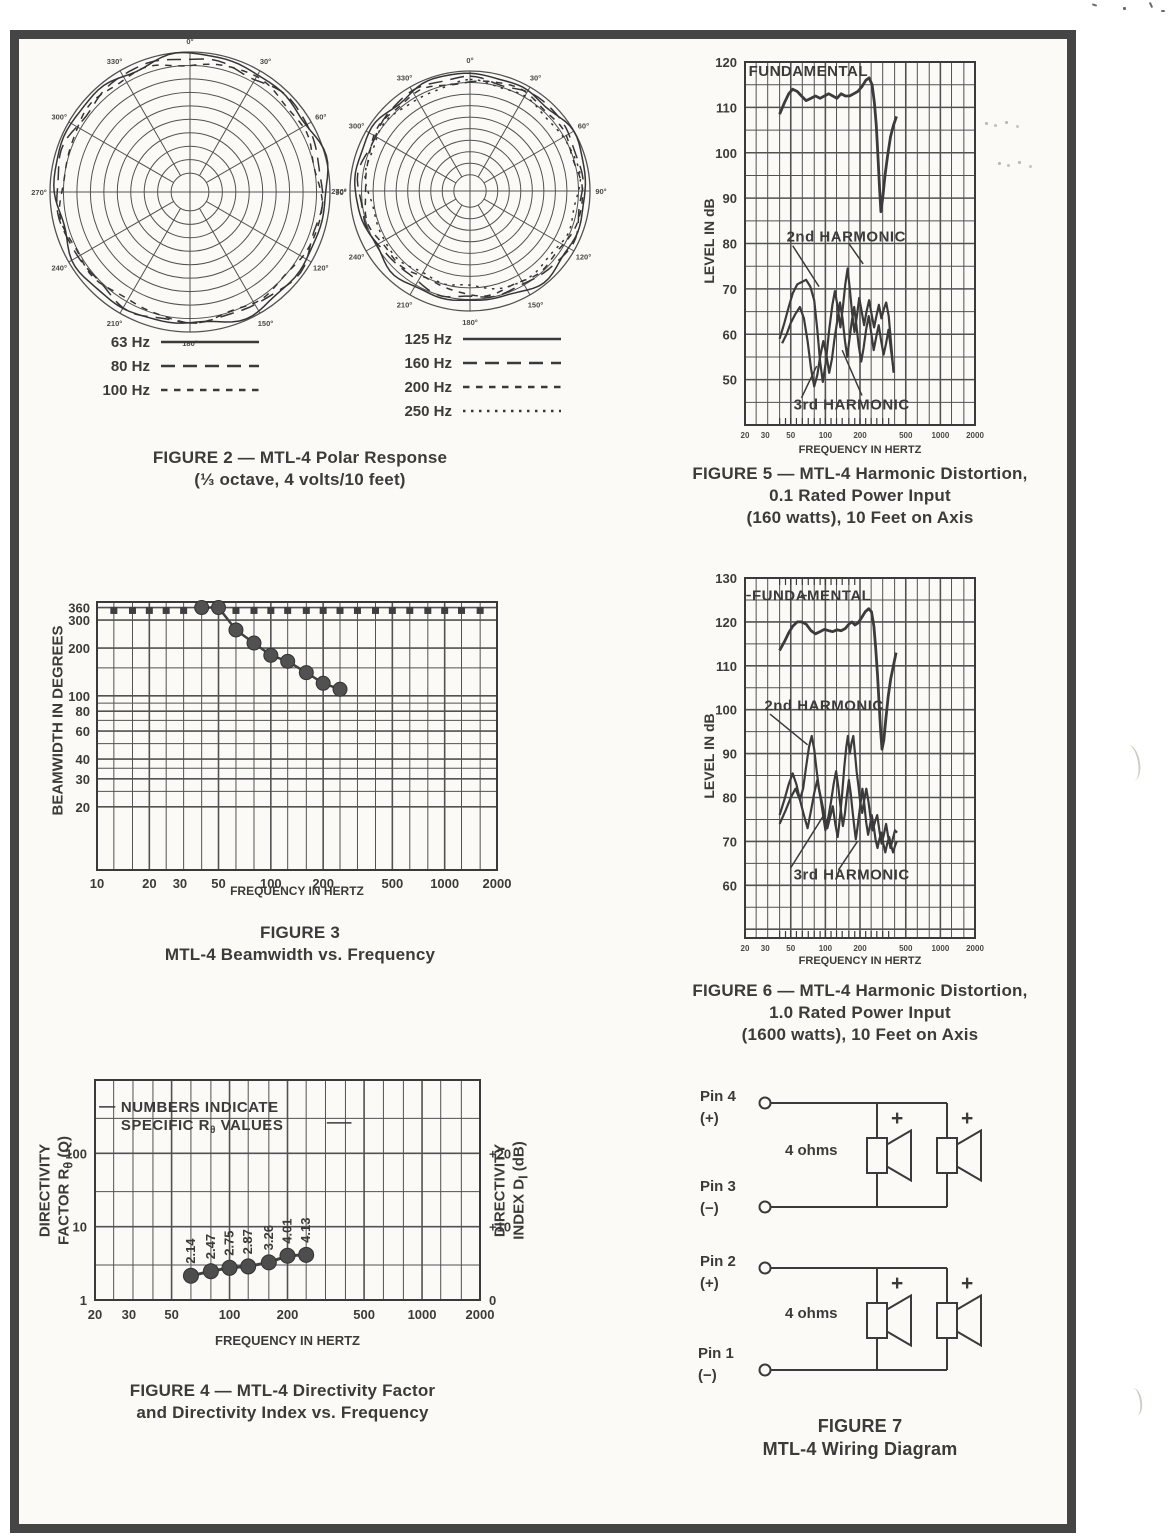 This screenshot has width=1169, height=1539. Describe the element at coordinates (860, 517) in the screenshot. I see `figure5-caption-line3: (160 watts), 10 Feet on Axis` at that location.